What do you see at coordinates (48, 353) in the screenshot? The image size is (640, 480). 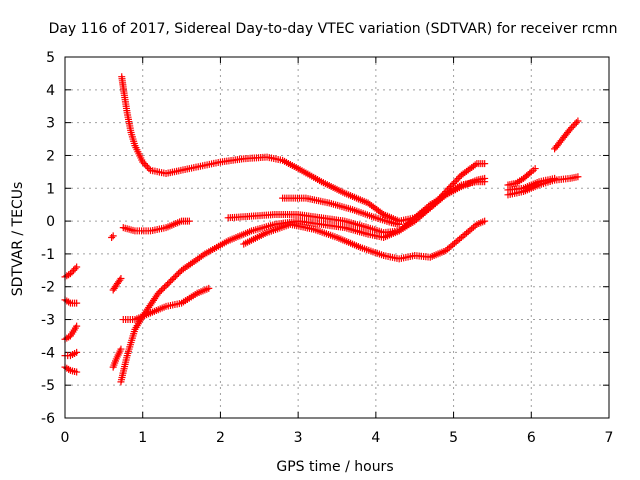 I see `y-tick-label: -4` at bounding box center [48, 353].